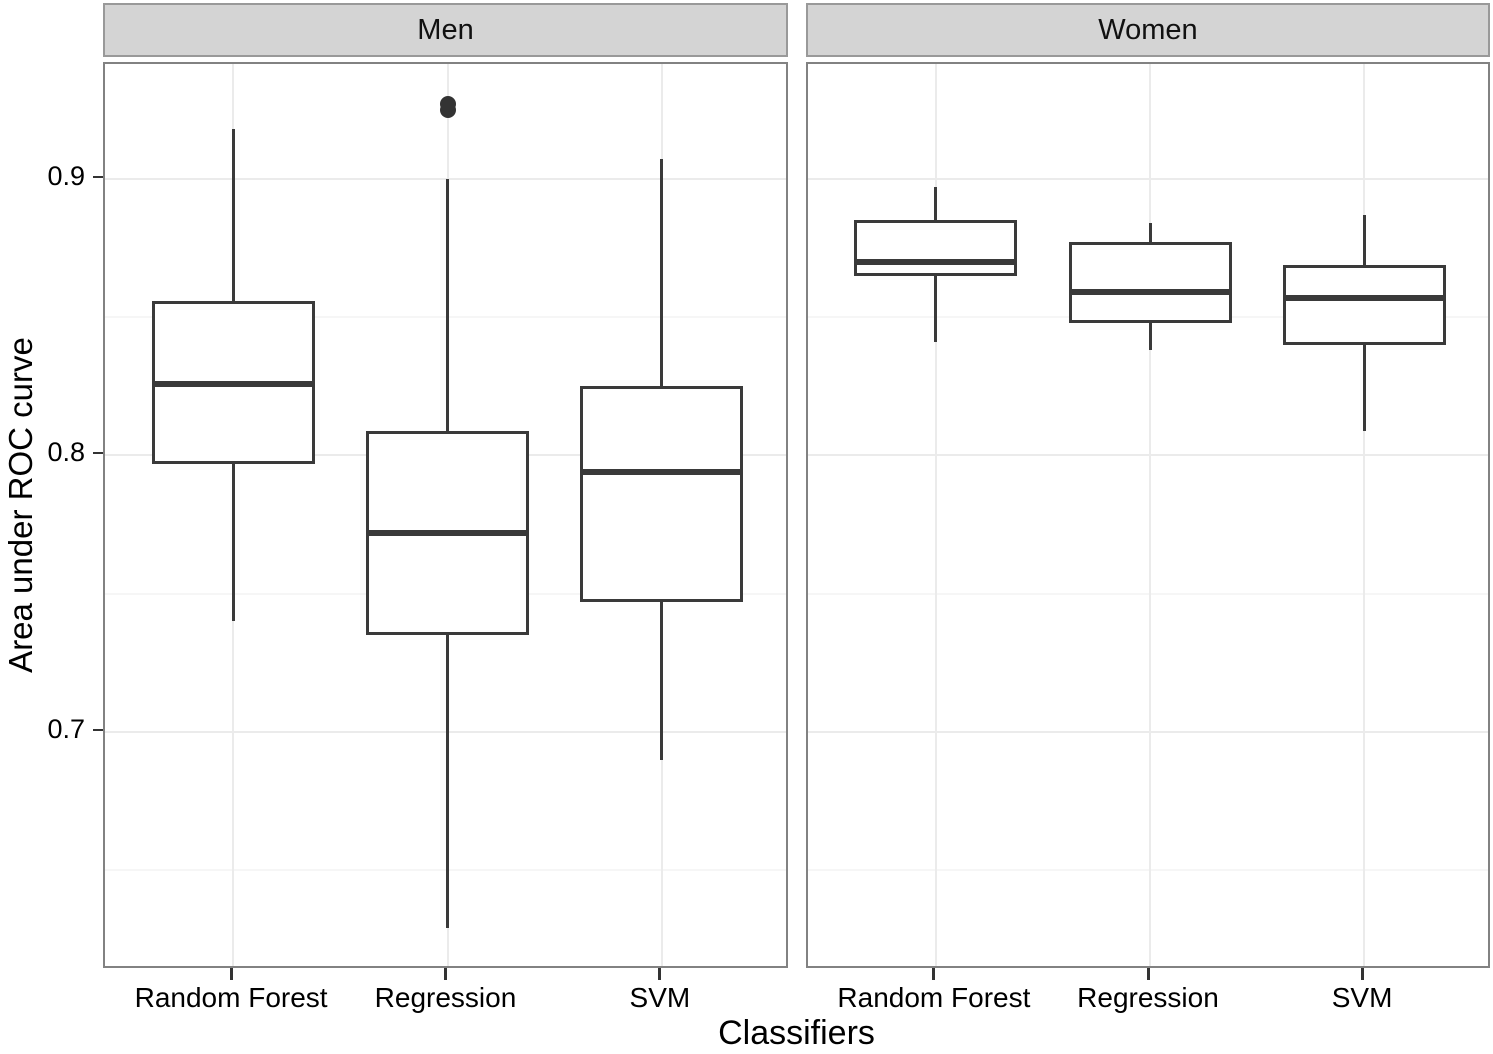 Image resolution: width=1493 pixels, height=1054 pixels. I want to click on y-tick-label: 0.8, so click(66, 452).